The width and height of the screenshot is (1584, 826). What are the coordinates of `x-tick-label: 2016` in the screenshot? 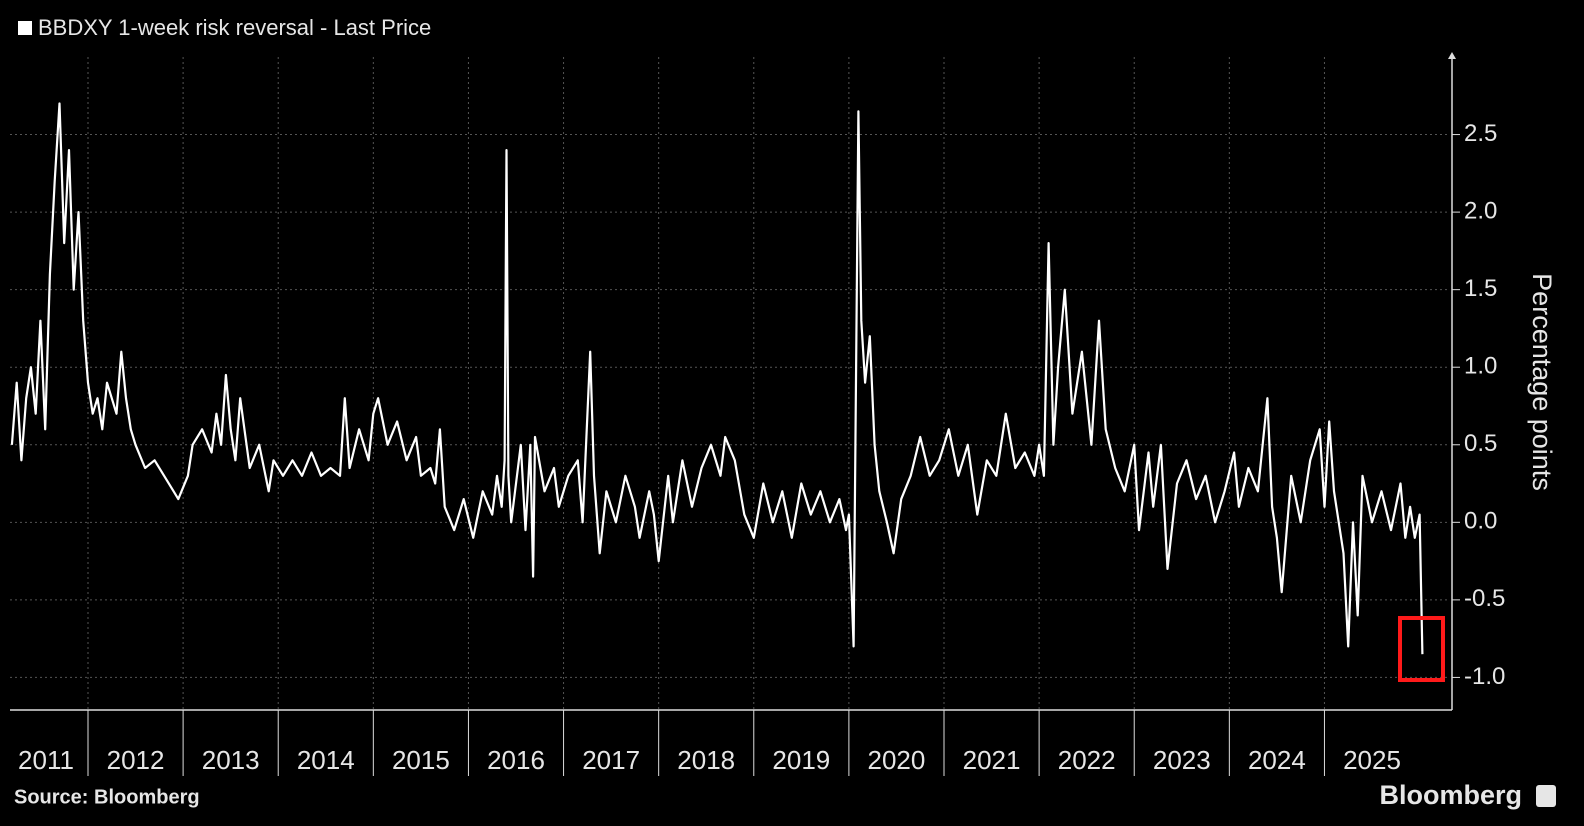 It's located at (516, 760).